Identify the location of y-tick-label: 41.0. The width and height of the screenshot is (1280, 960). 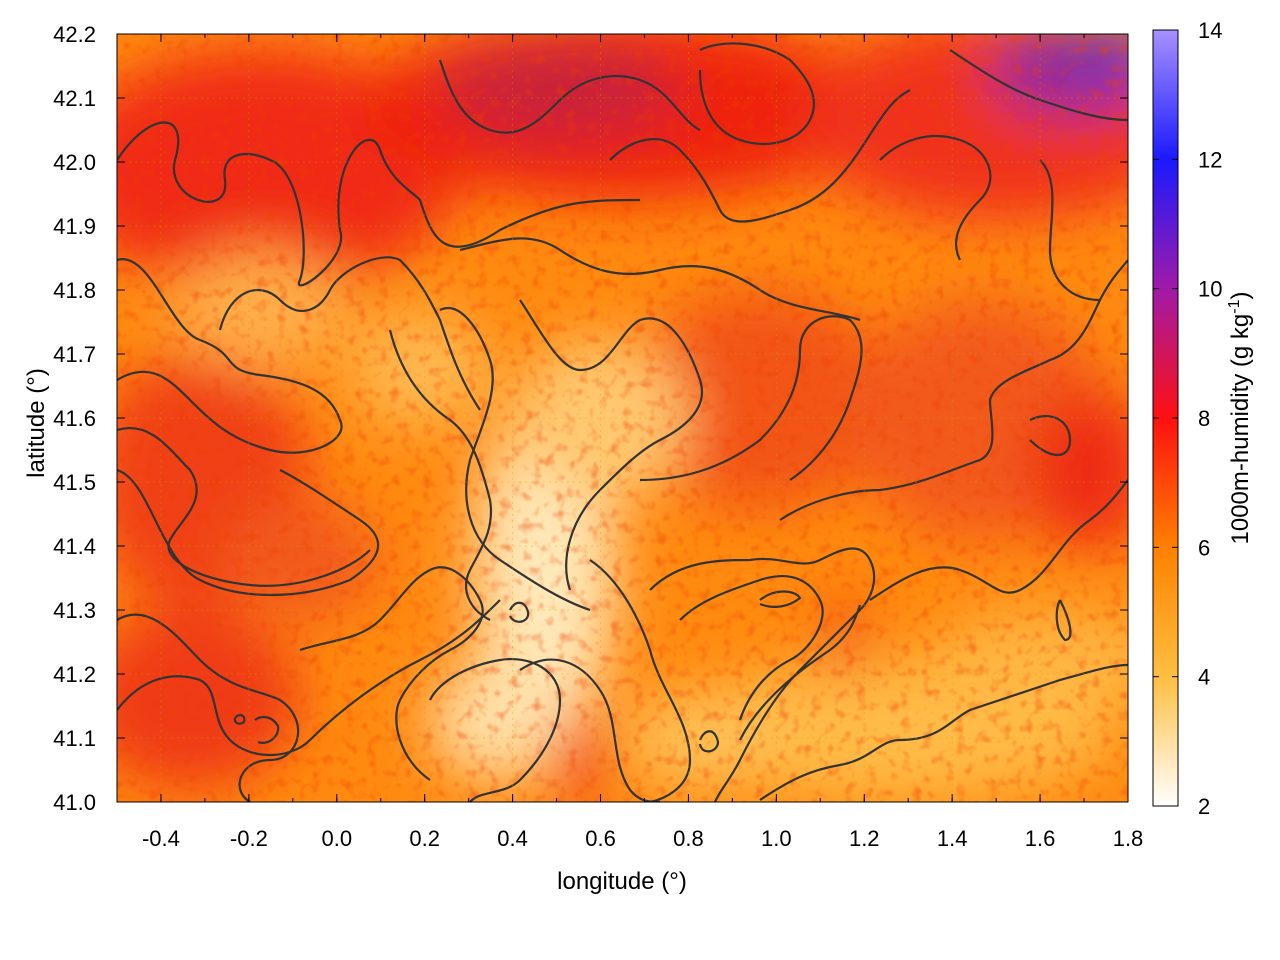
(74, 802).